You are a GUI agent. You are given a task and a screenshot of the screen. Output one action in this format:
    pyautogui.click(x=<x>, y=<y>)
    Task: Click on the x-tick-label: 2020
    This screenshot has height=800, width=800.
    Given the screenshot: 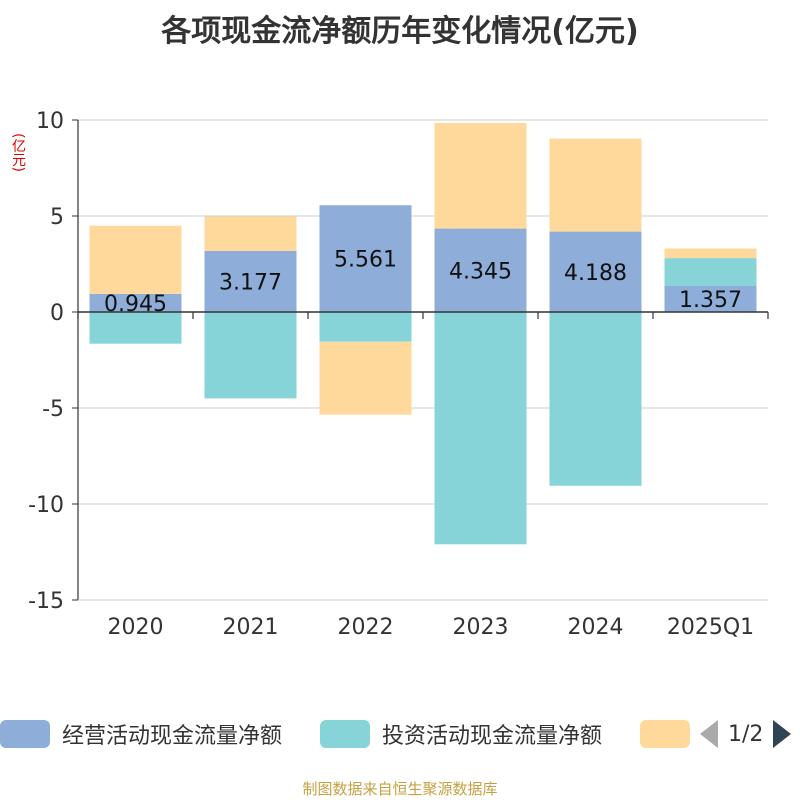 What is the action you would take?
    pyautogui.click(x=136, y=627)
    